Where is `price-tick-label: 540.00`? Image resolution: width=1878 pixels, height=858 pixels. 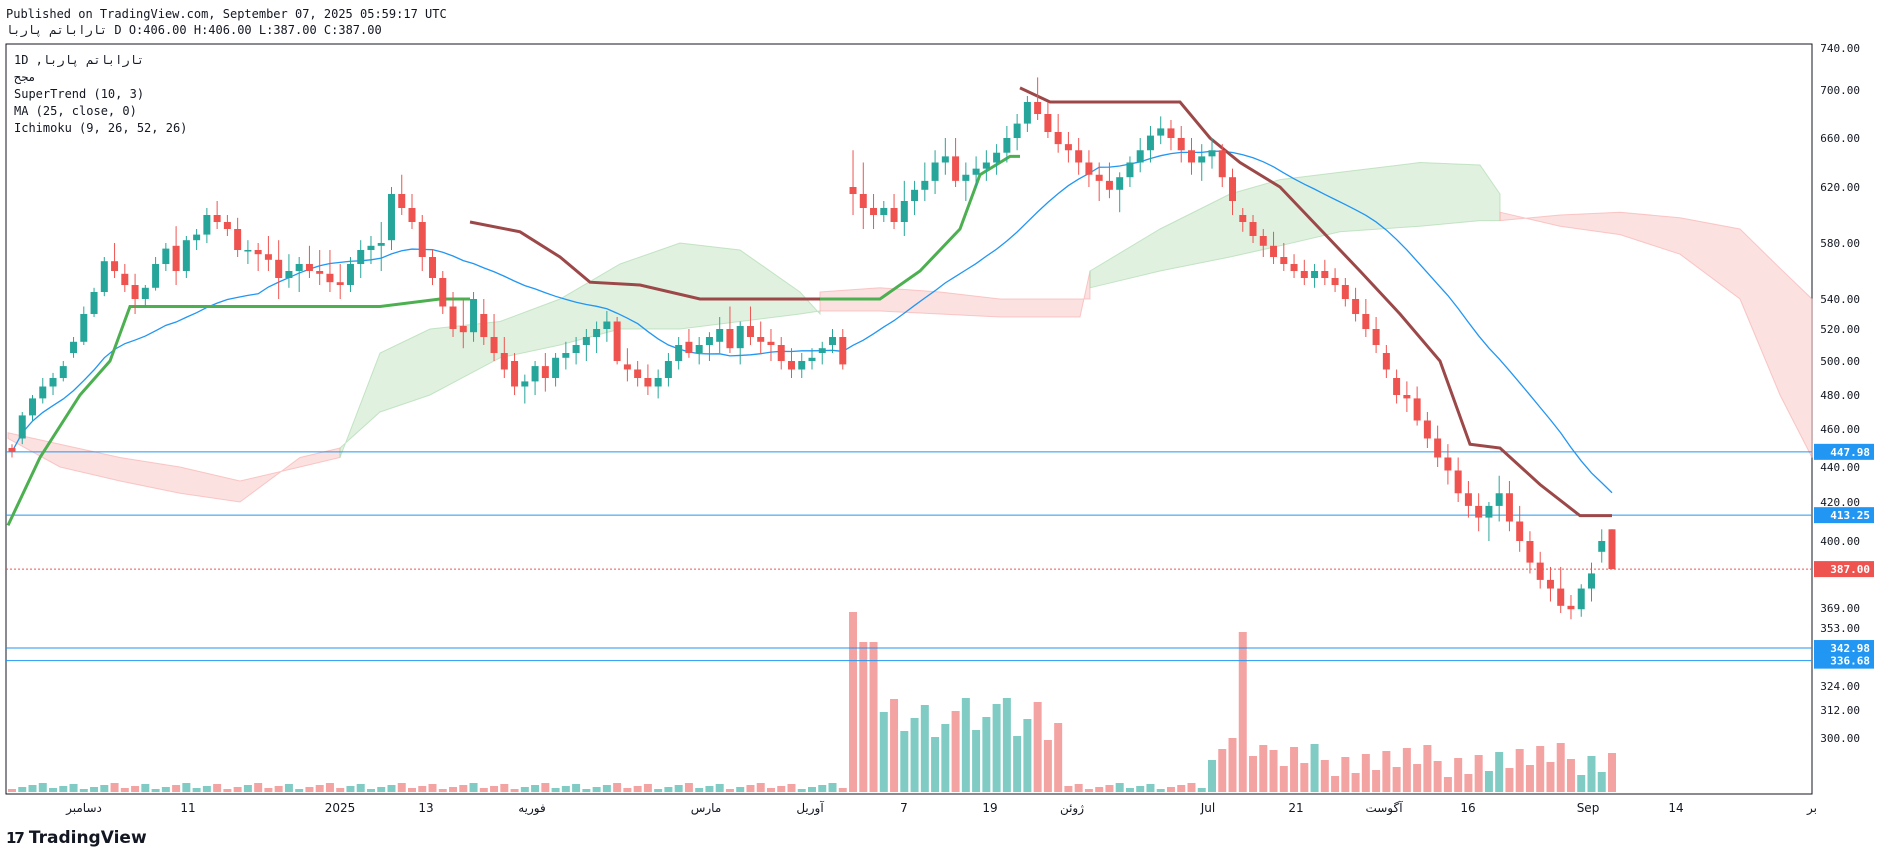 price-tick-label: 540.00 is located at coordinates (1840, 299).